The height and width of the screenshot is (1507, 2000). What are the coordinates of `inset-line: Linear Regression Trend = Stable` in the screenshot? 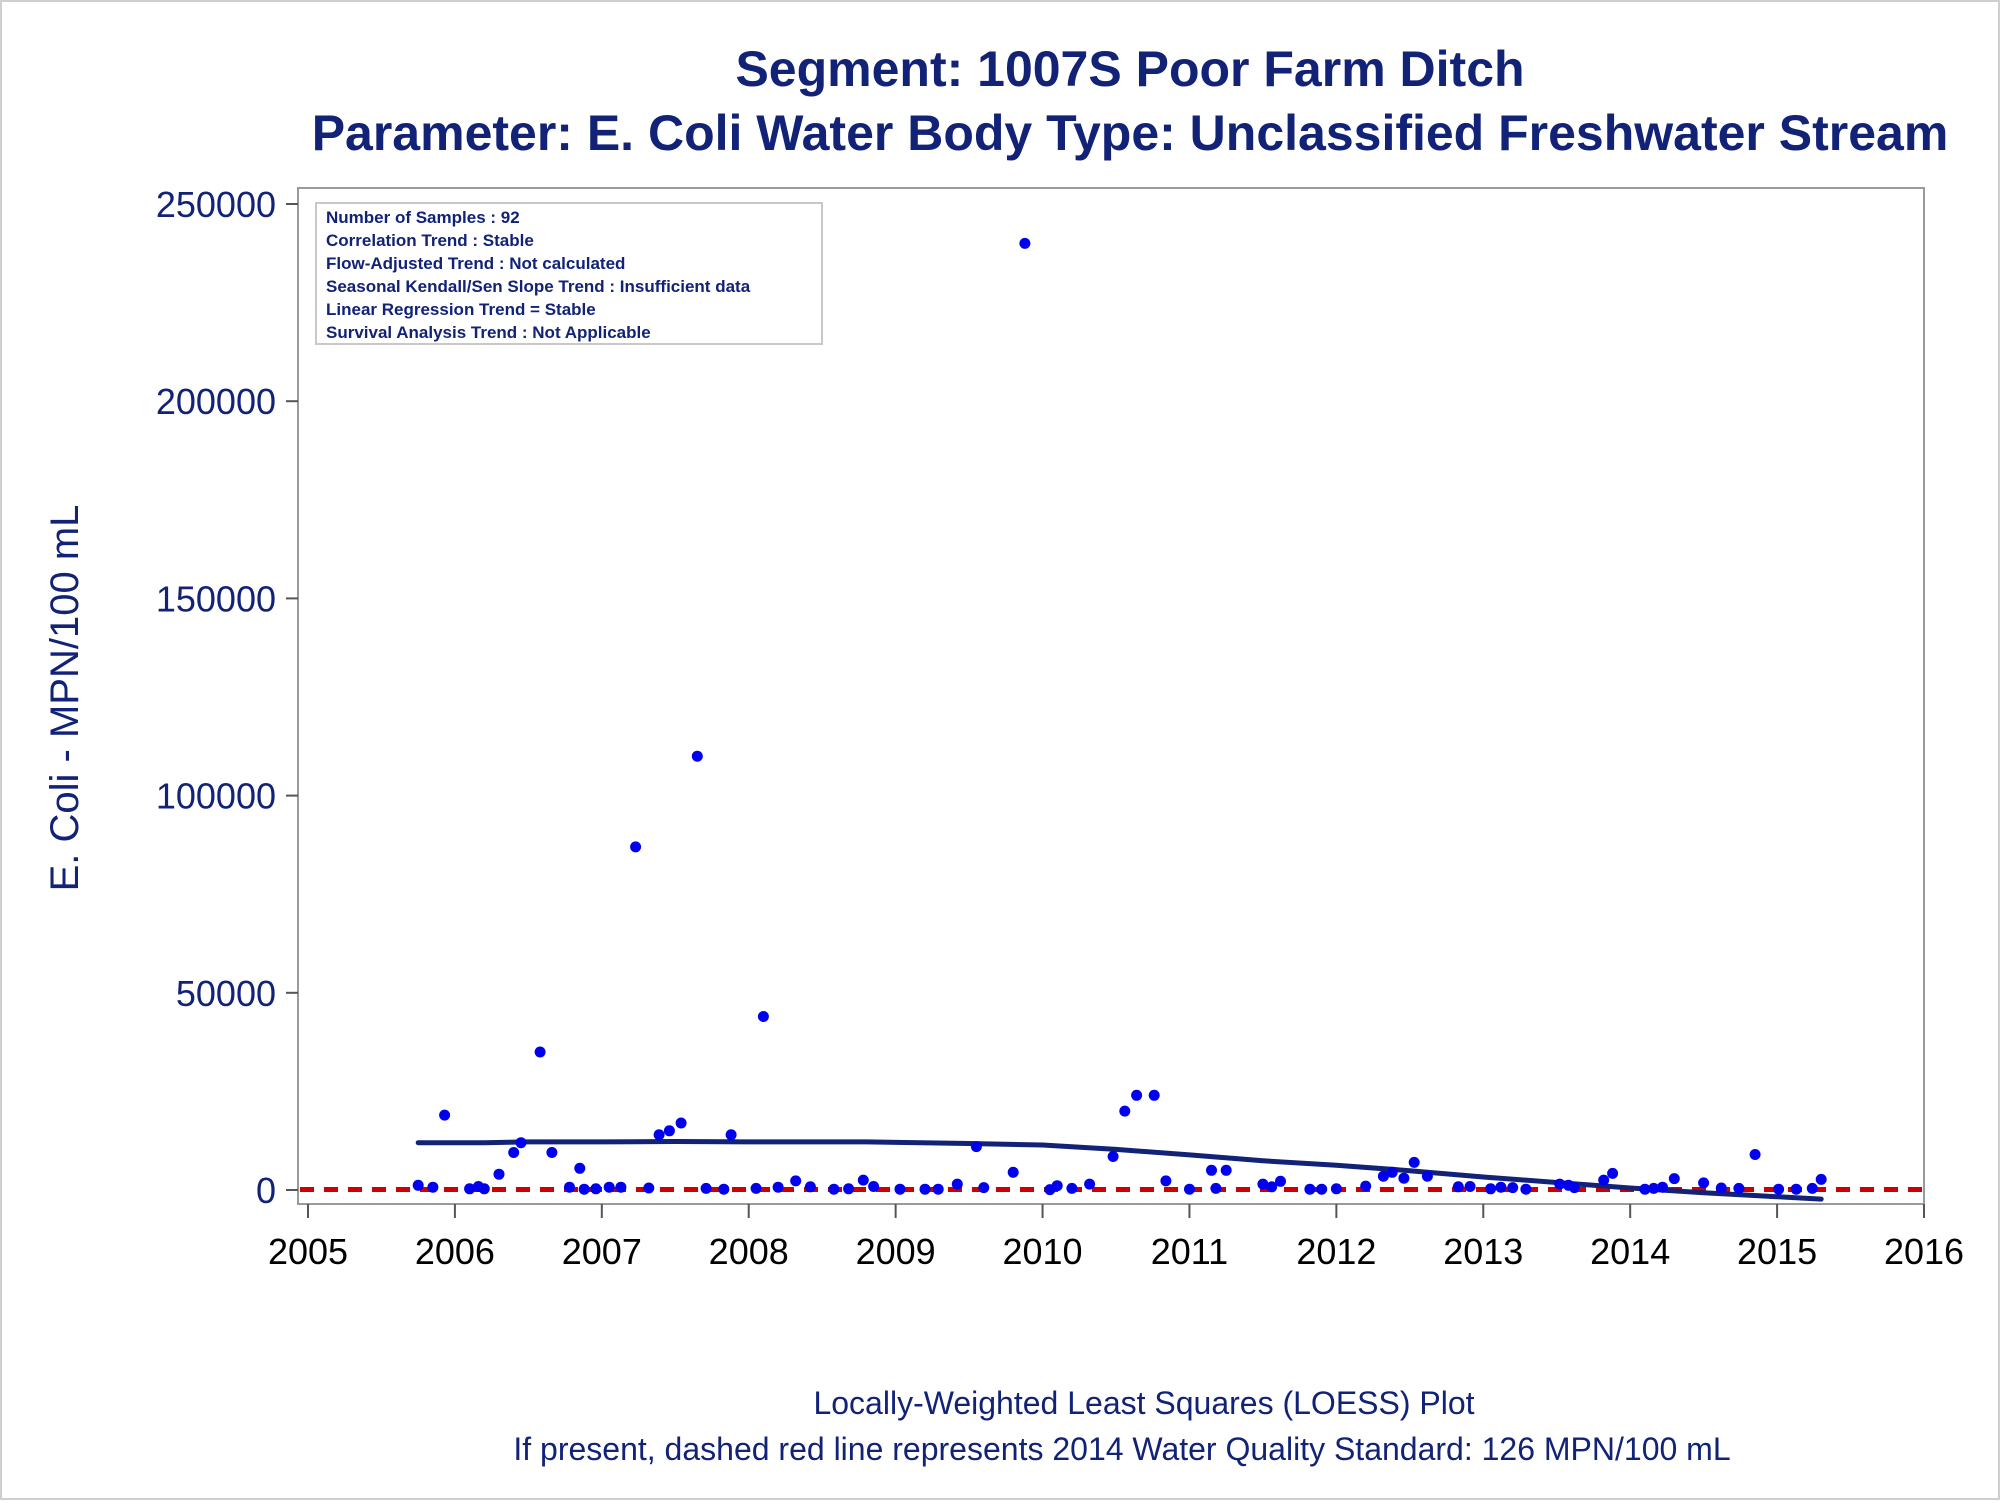 It's located at (461, 309).